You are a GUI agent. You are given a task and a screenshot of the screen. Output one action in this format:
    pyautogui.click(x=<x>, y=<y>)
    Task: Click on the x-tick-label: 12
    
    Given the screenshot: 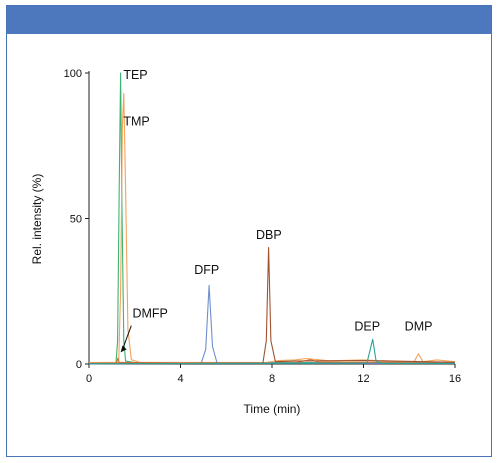 What is the action you would take?
    pyautogui.click(x=363, y=379)
    